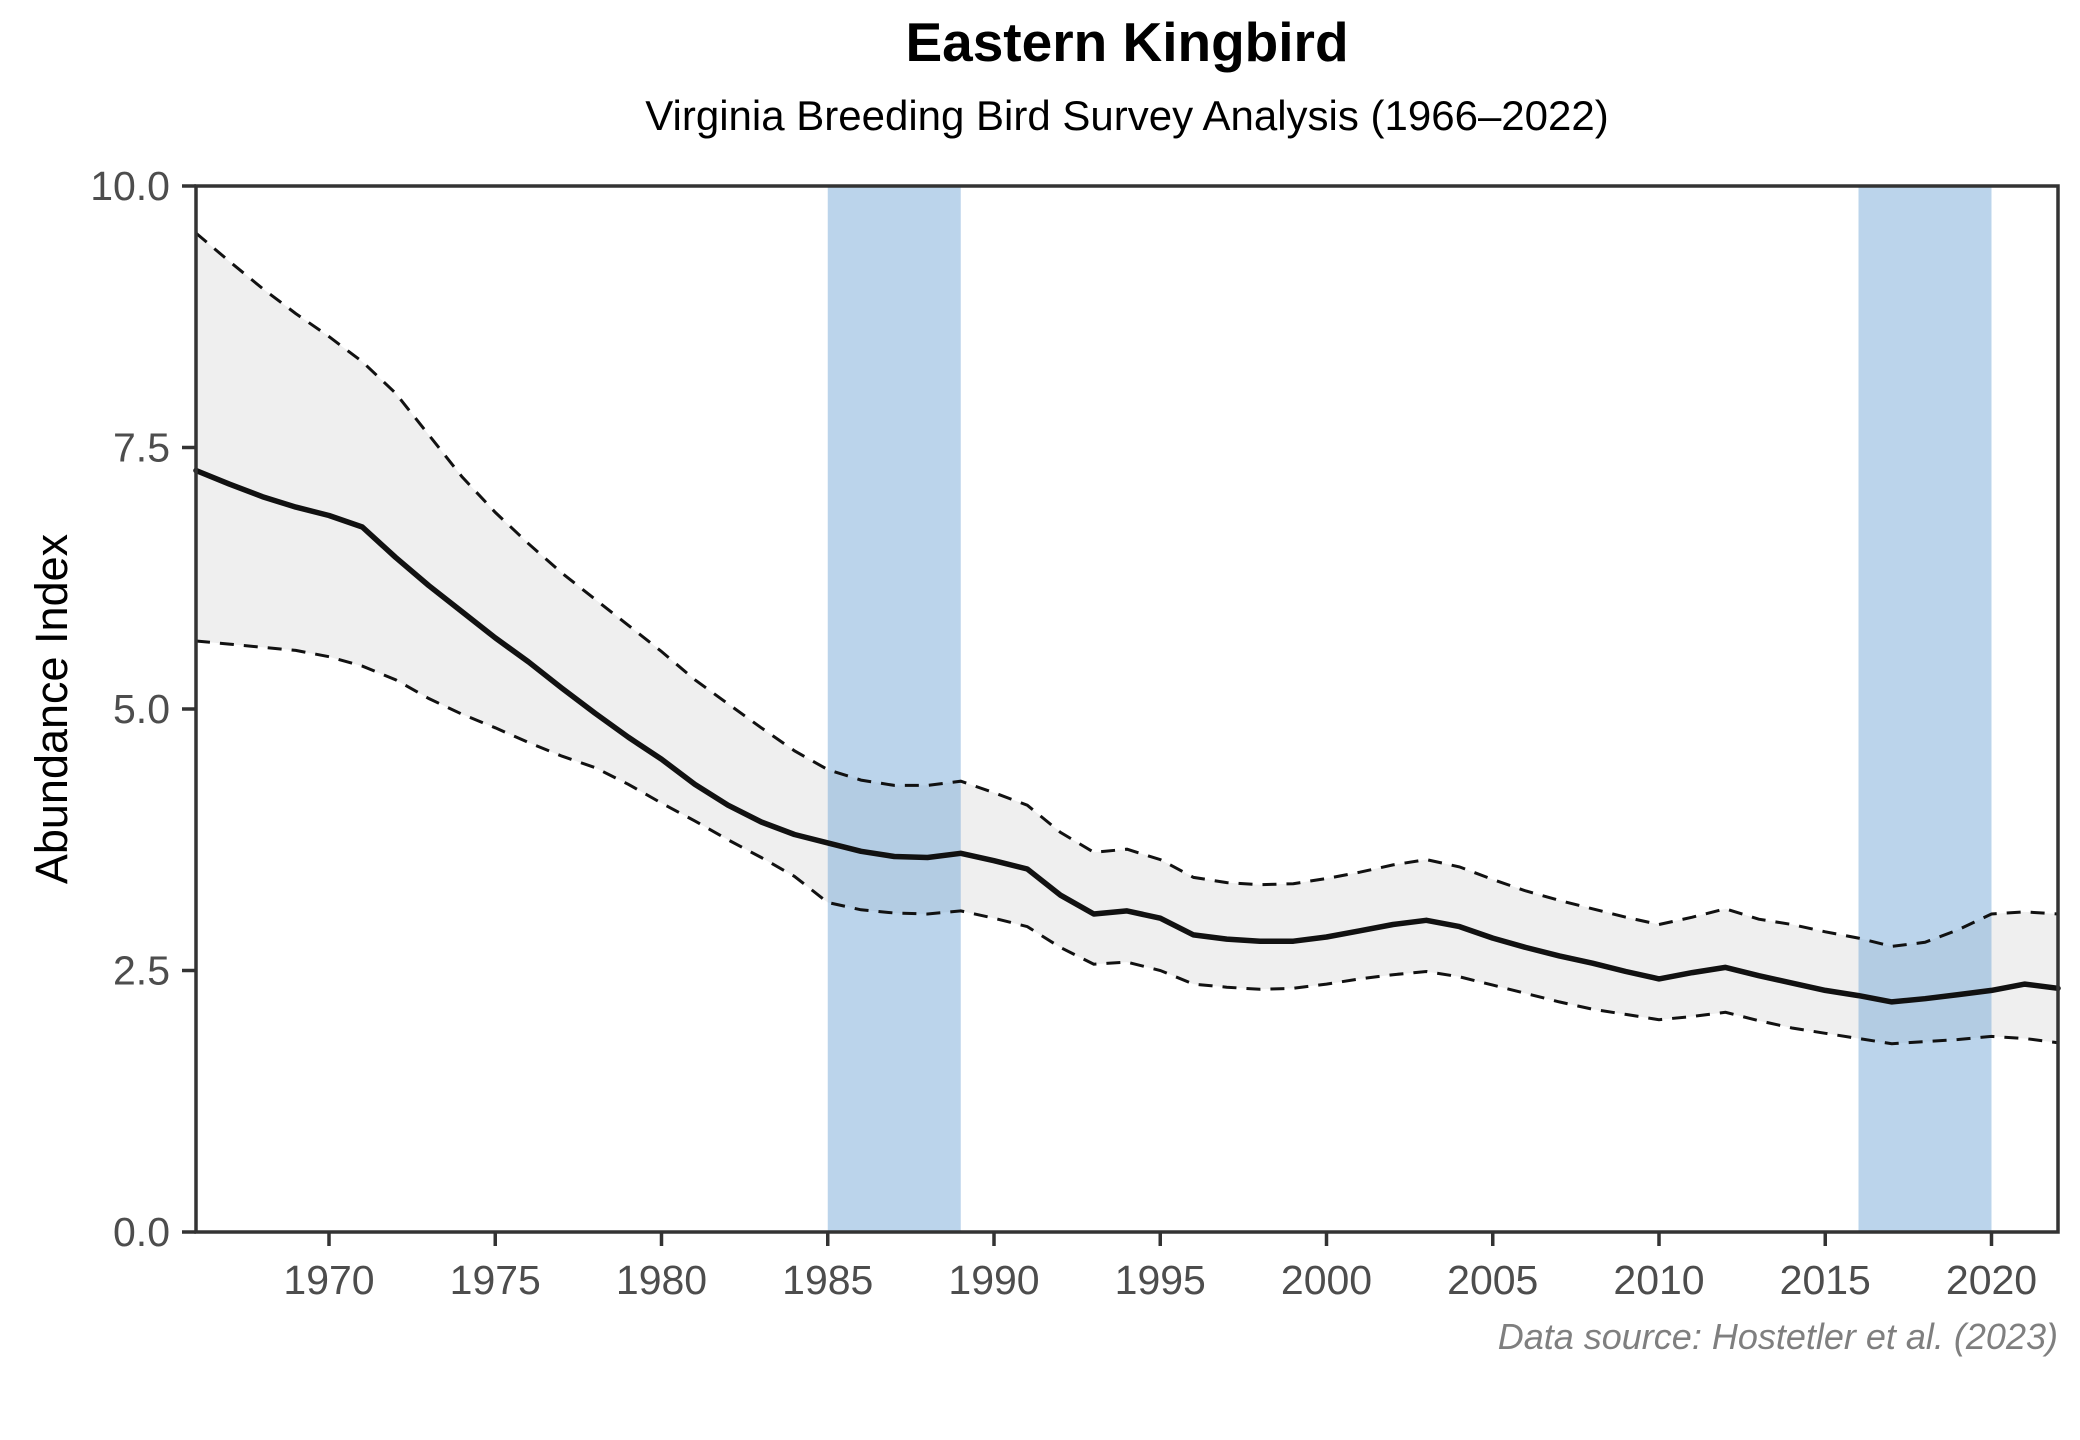 Image resolution: width=2080 pixels, height=1440 pixels. What do you see at coordinates (661, 1280) in the screenshot?
I see `x-tick-label: 1980` at bounding box center [661, 1280].